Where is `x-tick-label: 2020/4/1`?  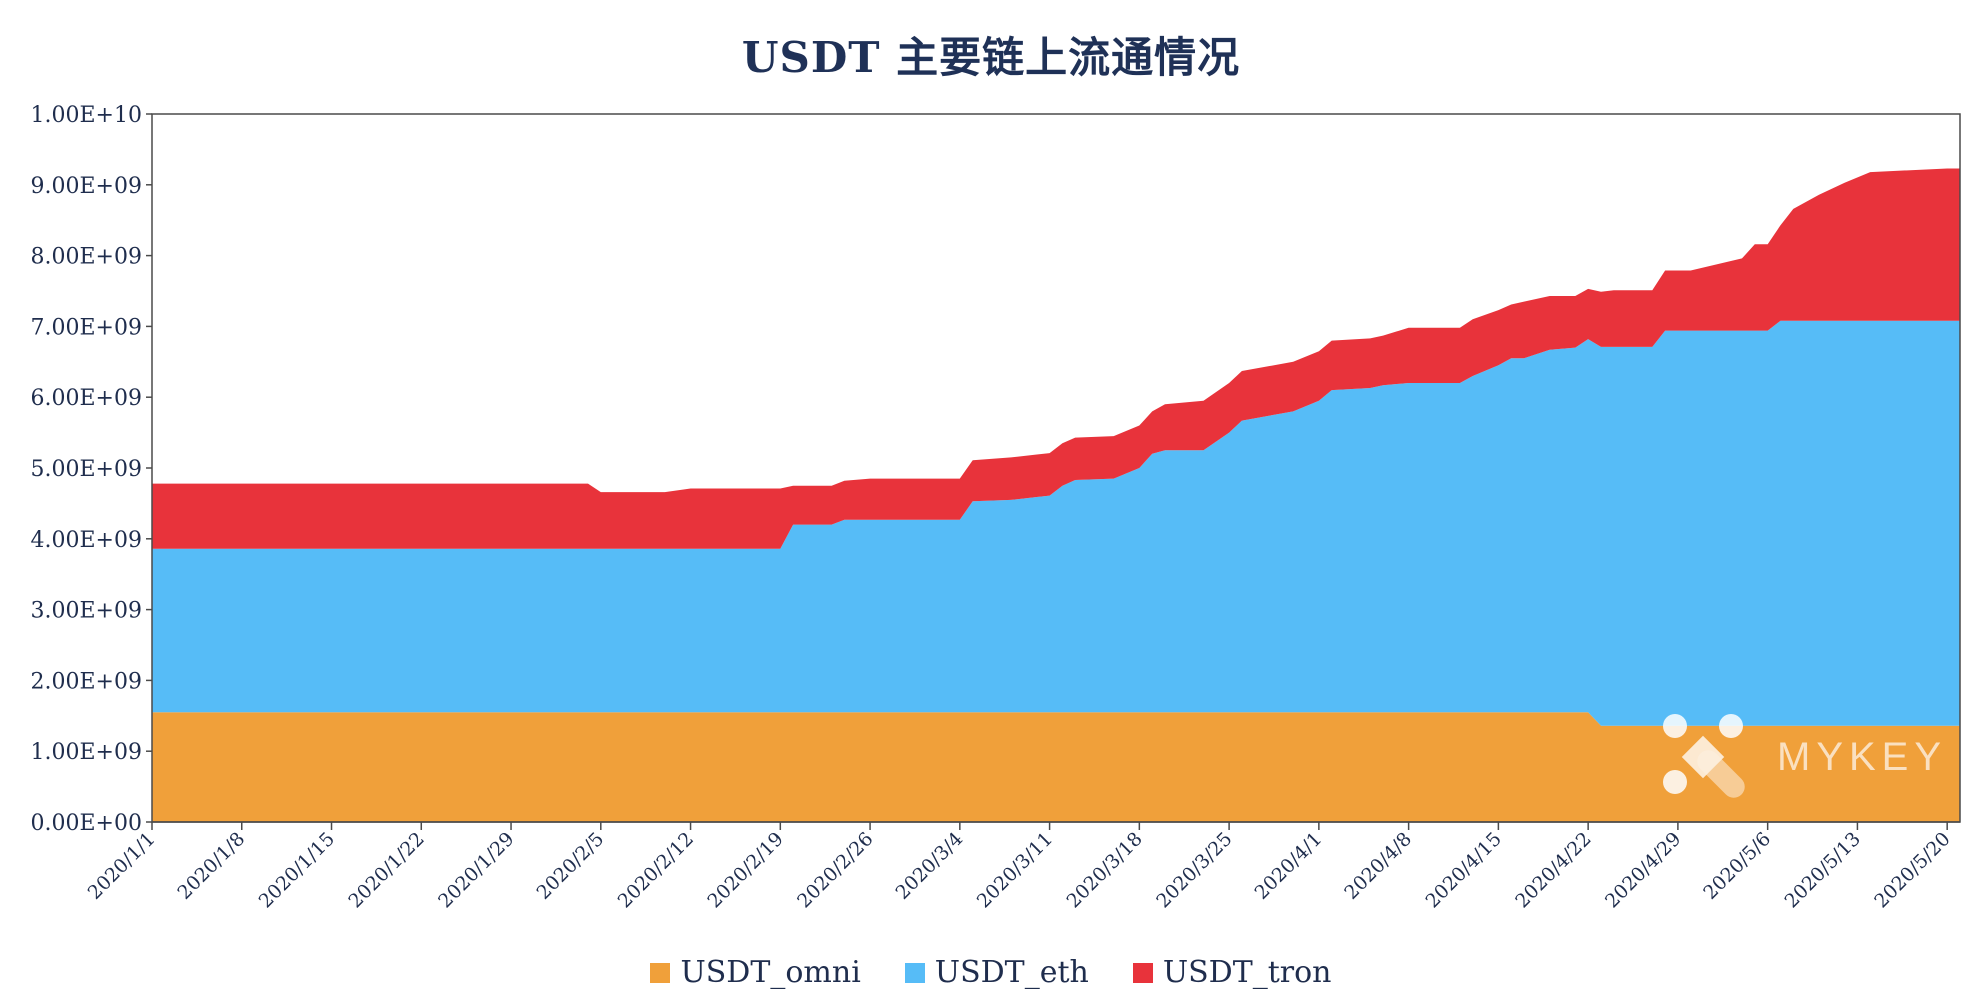
x-tick-label: 2020/4/1 is located at coordinates (1288, 866).